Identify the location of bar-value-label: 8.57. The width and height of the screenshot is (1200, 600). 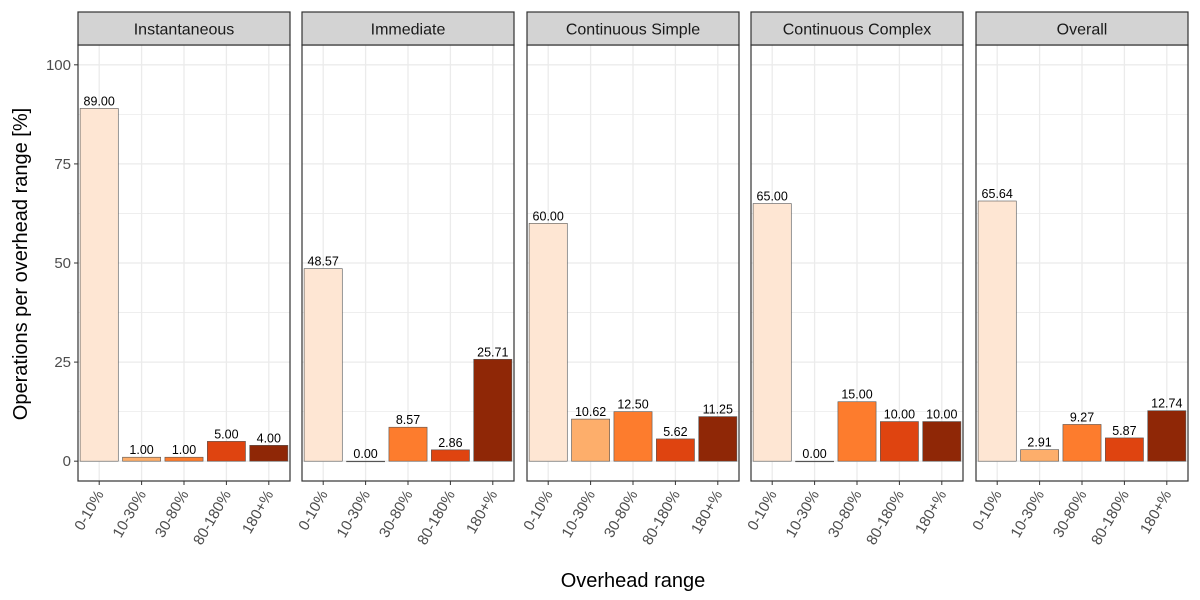
(408, 420).